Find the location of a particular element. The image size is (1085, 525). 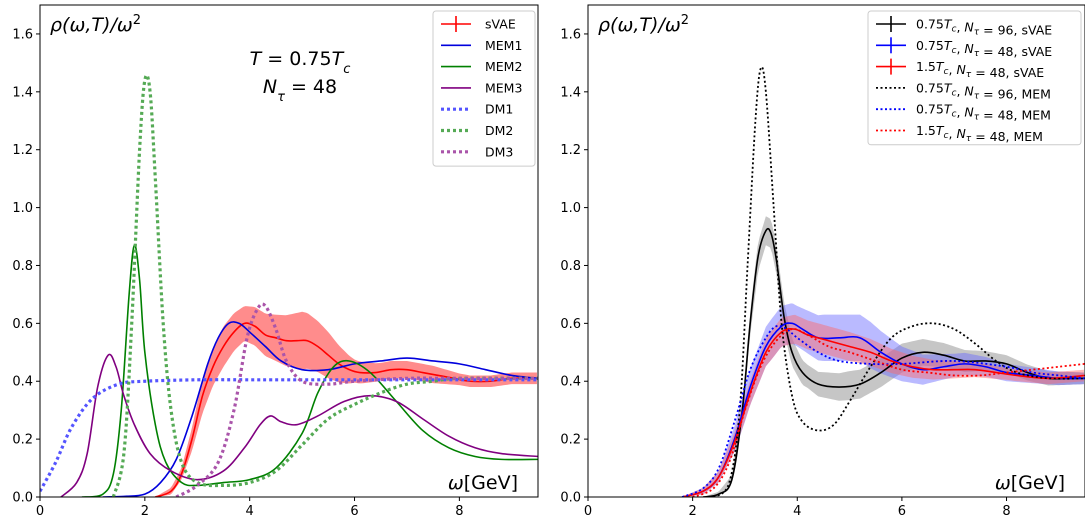

legend-label: MEM2 is located at coordinates (503, 66).